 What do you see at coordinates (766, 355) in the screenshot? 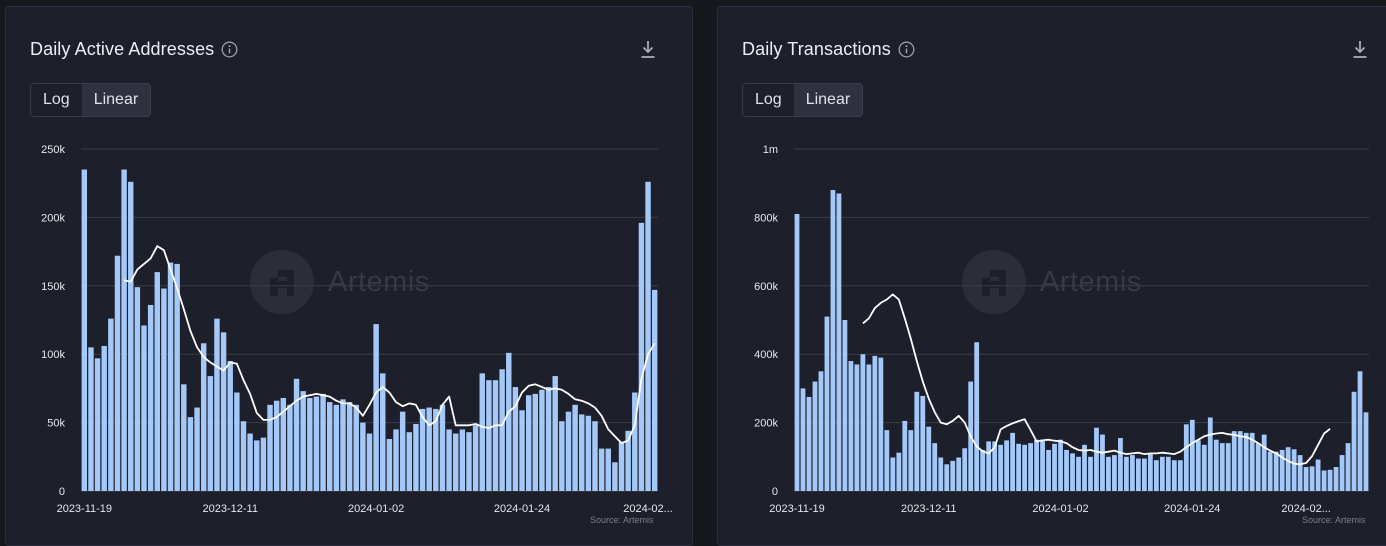
I see `y-tick-label: 400k` at bounding box center [766, 355].